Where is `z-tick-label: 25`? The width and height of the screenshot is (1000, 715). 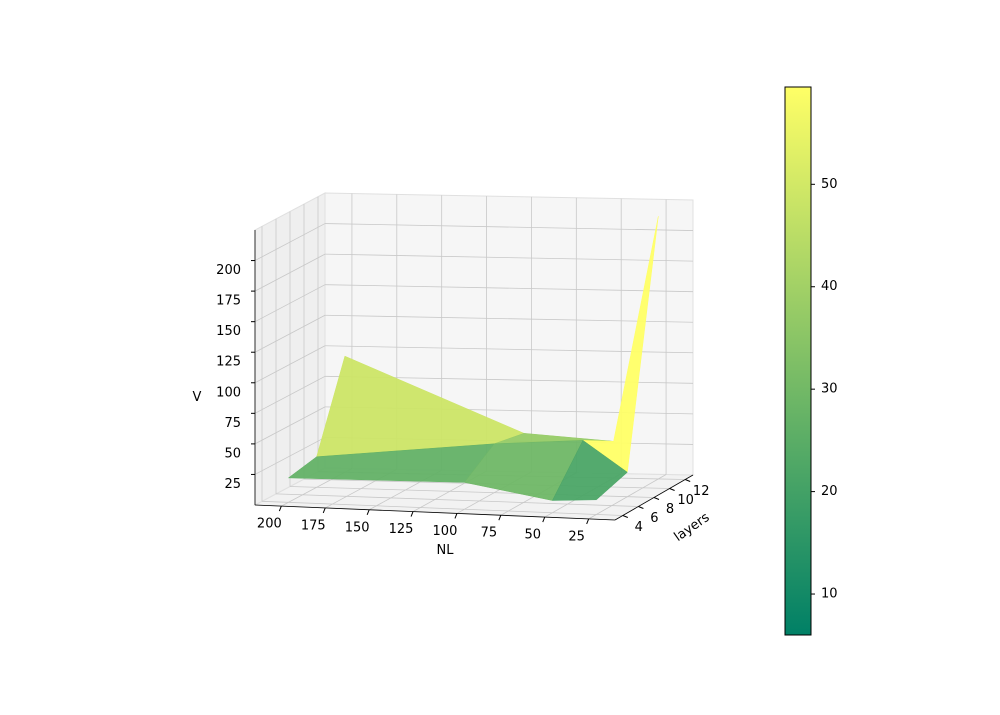 z-tick-label: 25 is located at coordinates (232, 484).